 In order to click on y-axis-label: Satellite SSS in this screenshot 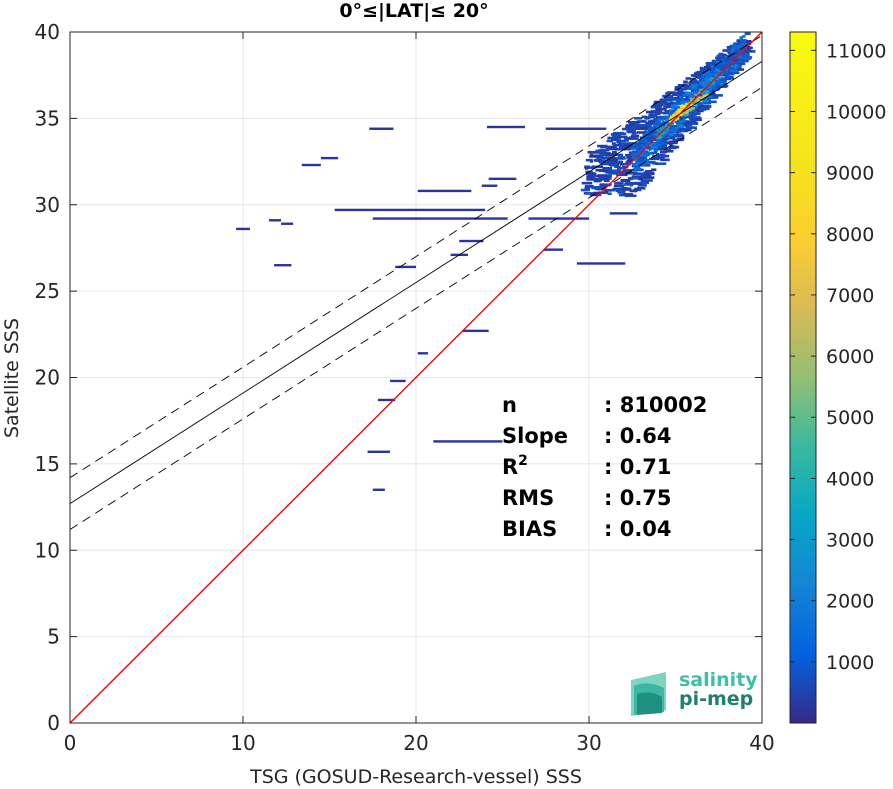, I will do `click(12, 378)`.